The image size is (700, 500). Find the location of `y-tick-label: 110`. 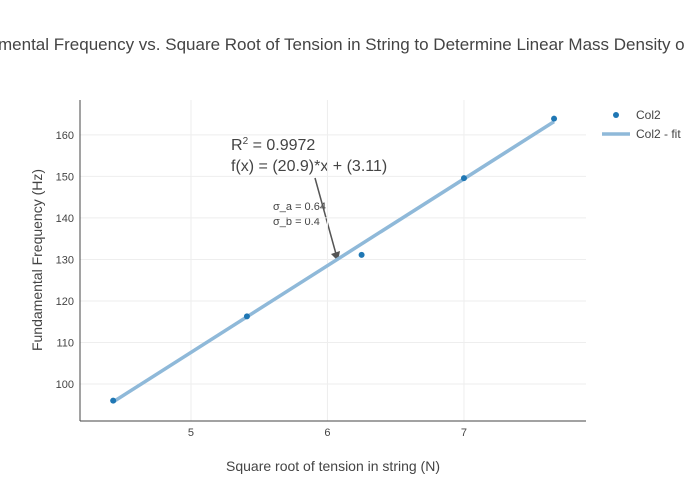

y-tick-label: 110 is located at coordinates (65, 344).